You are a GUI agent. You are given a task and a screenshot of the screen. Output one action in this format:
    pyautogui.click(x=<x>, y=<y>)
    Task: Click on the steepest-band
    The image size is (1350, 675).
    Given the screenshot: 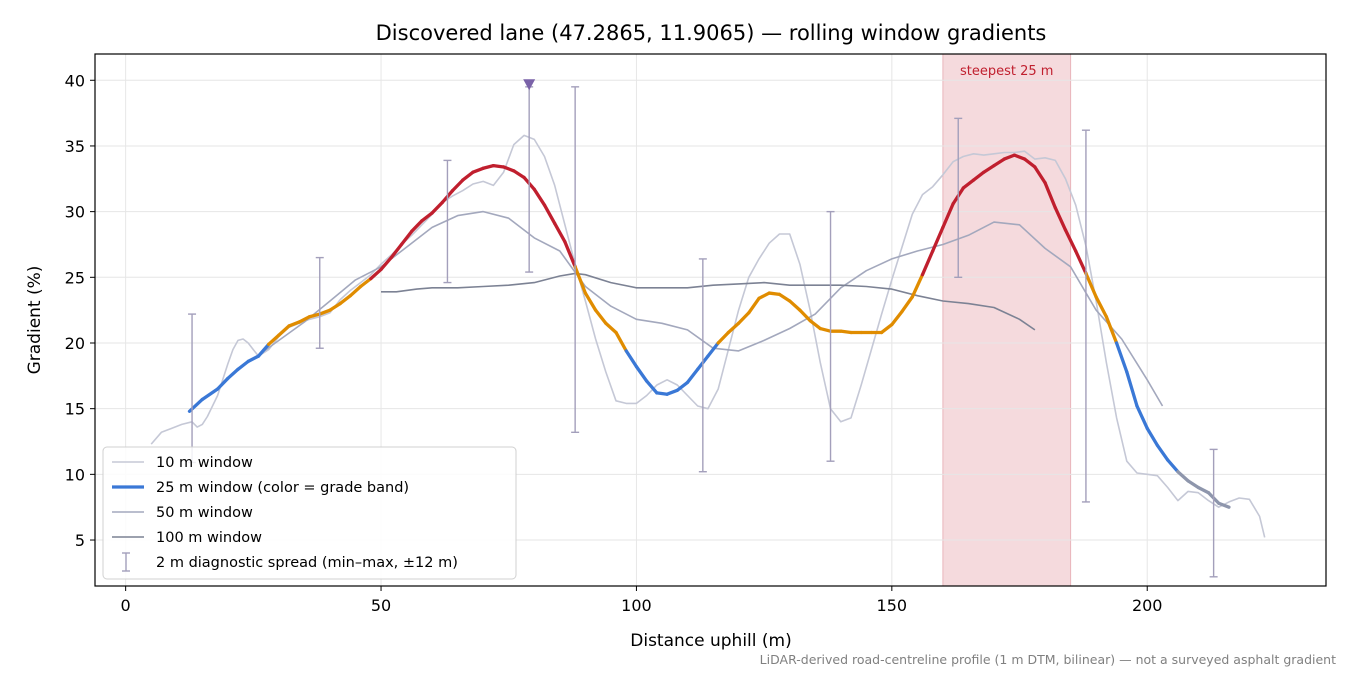 What is the action you would take?
    pyautogui.click(x=1007, y=320)
    